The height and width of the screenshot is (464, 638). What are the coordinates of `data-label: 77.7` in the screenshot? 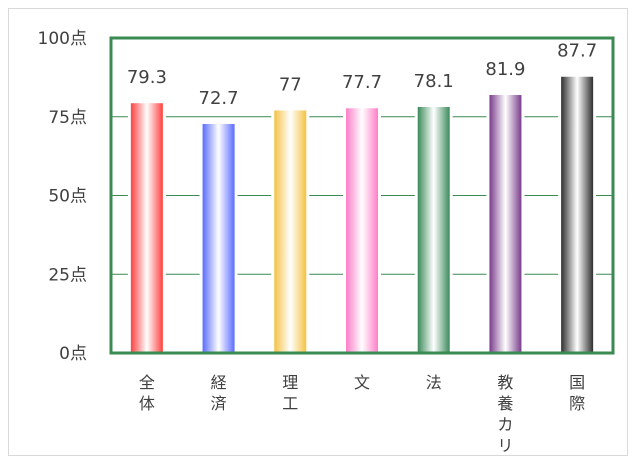 It's located at (362, 82).